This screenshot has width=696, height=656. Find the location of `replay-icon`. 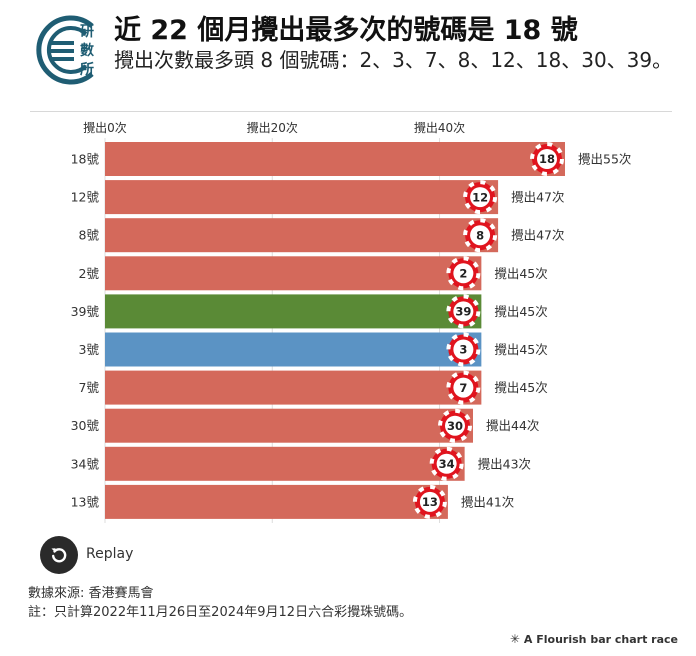

replay-icon is located at coordinates (59, 555).